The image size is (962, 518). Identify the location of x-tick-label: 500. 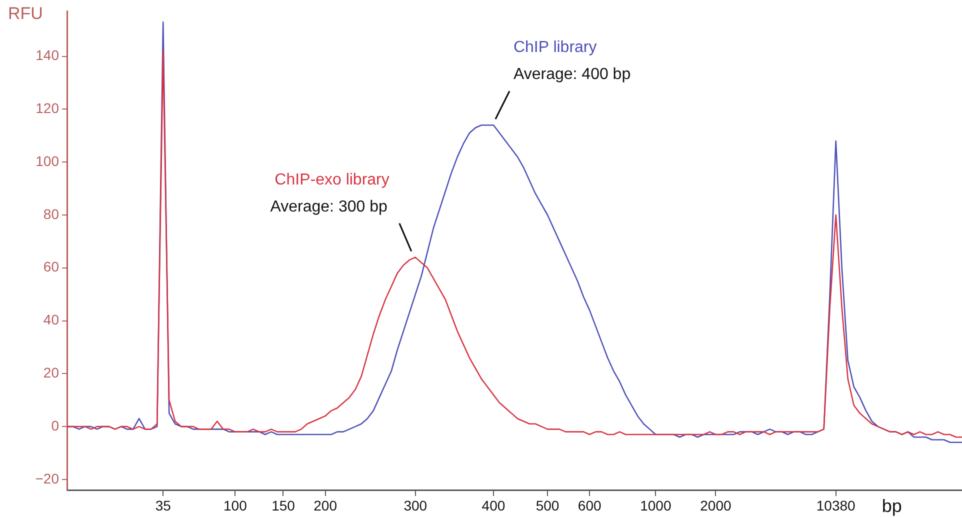
(548, 505).